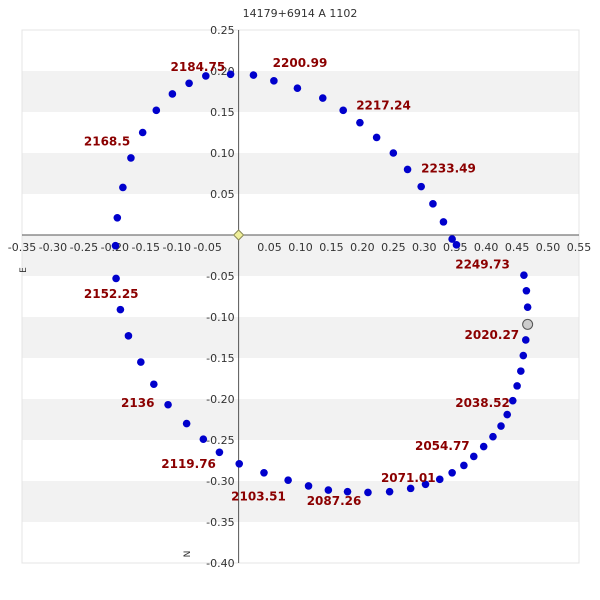  What do you see at coordinates (222, 194) in the screenshot?
I see `y-tick-label: 0.05` at bounding box center [222, 194].